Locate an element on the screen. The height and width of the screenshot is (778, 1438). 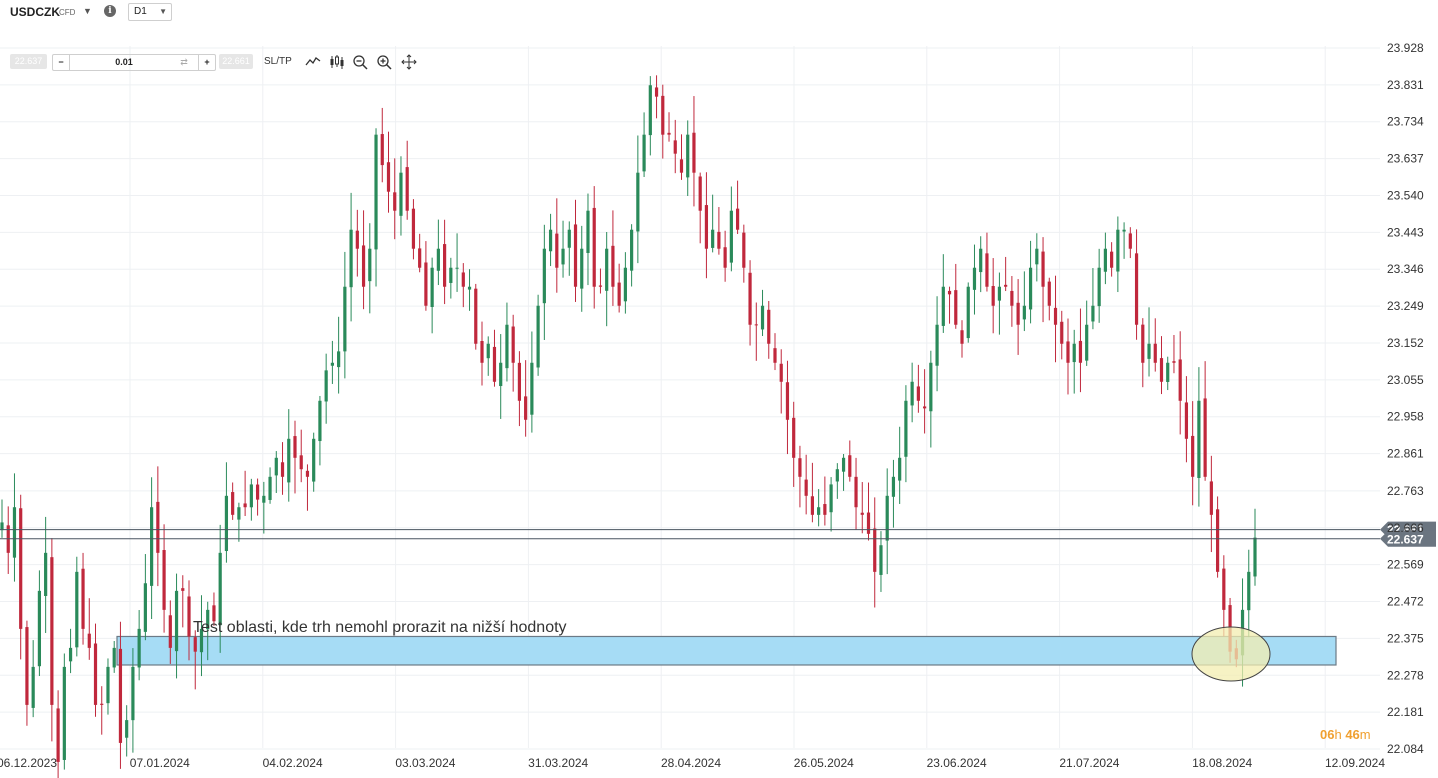
x-tick-label: 07.01.2024 is located at coordinates (160, 763).